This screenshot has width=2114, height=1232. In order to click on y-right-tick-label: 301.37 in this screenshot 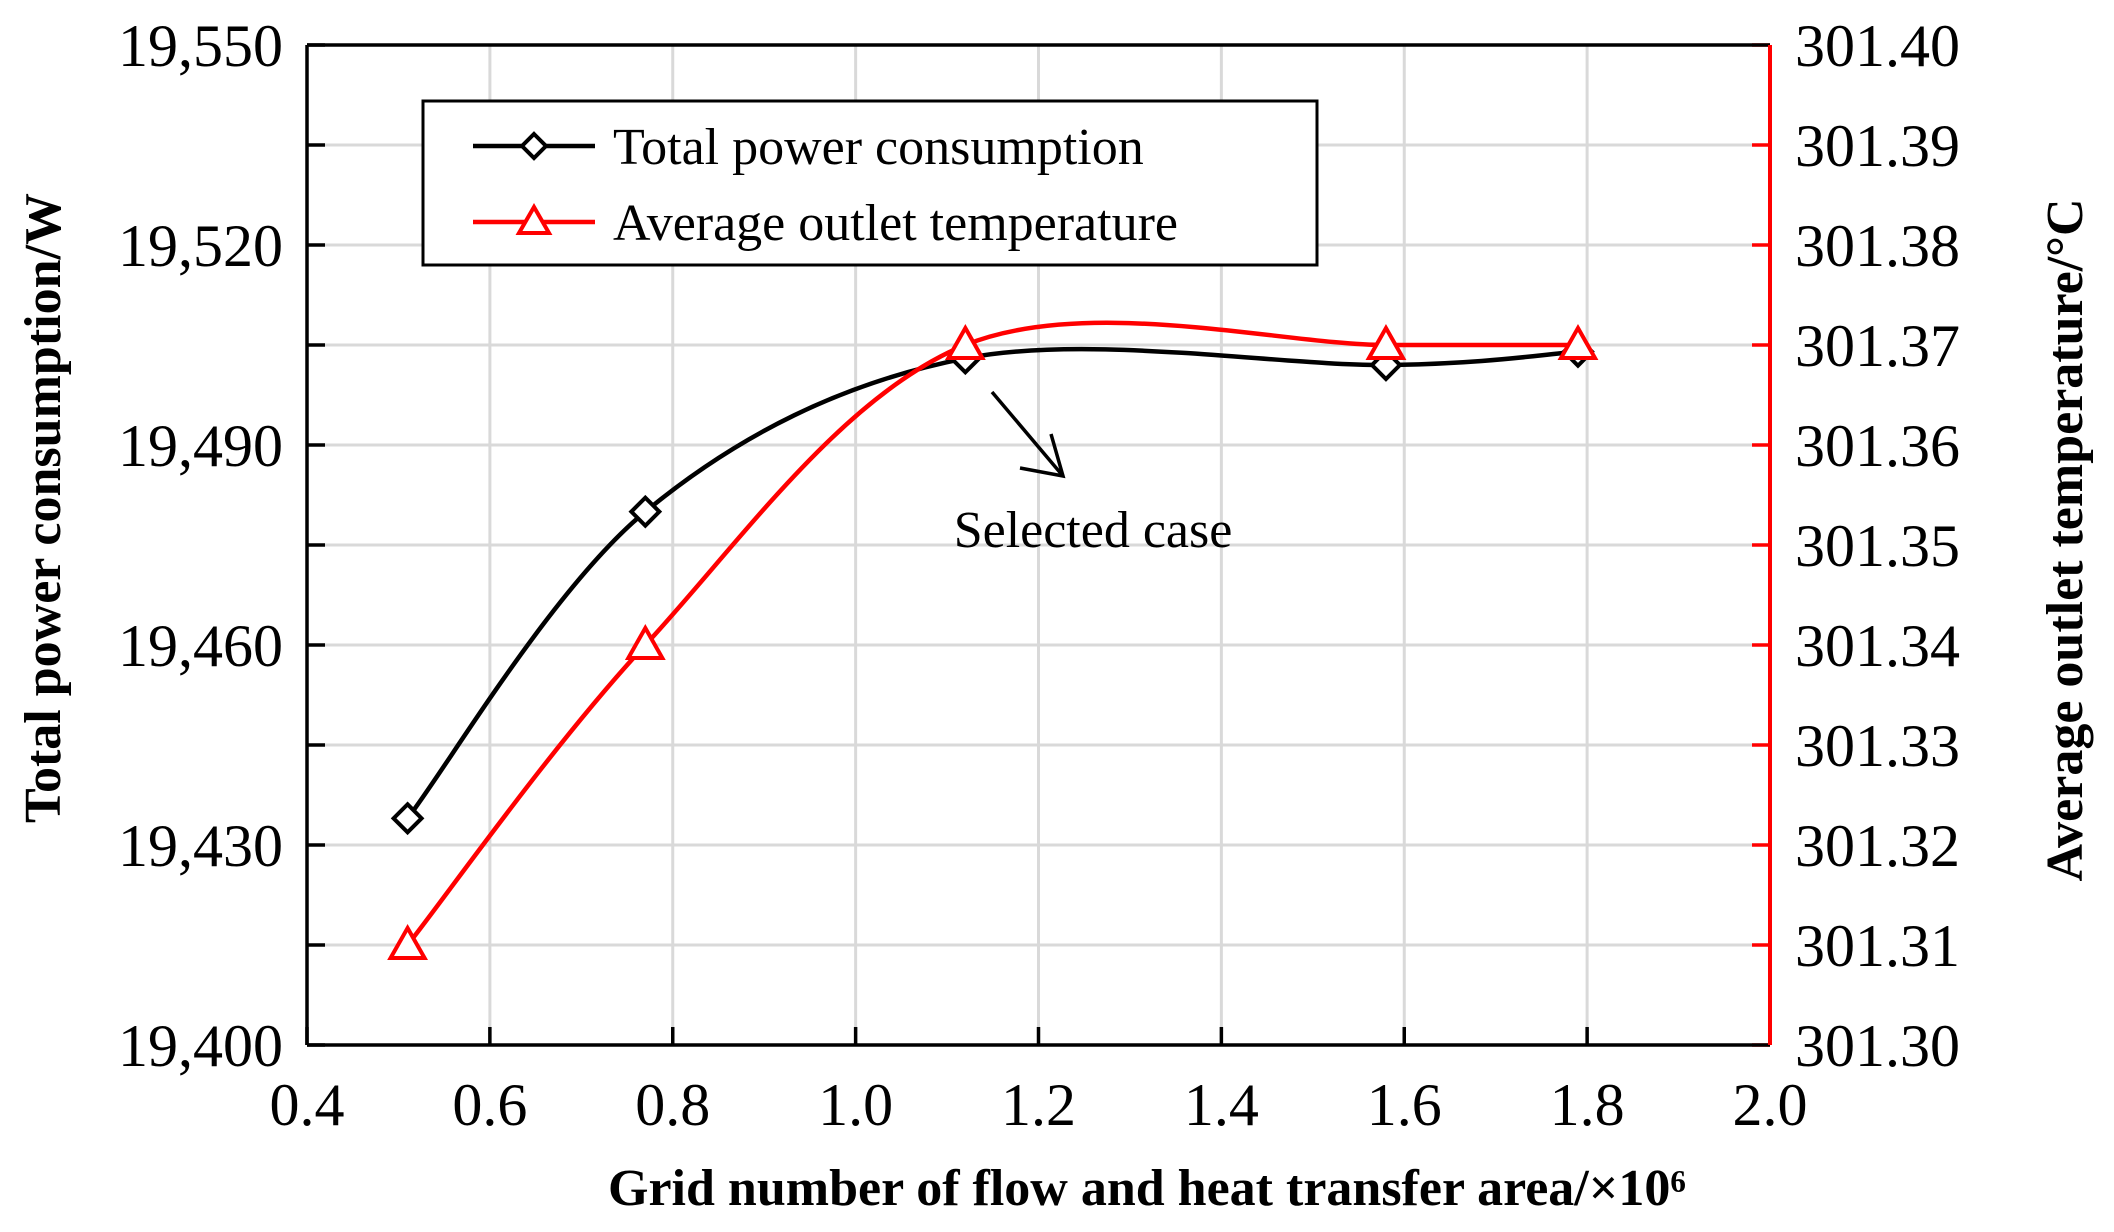, I will do `click(1877, 346)`.